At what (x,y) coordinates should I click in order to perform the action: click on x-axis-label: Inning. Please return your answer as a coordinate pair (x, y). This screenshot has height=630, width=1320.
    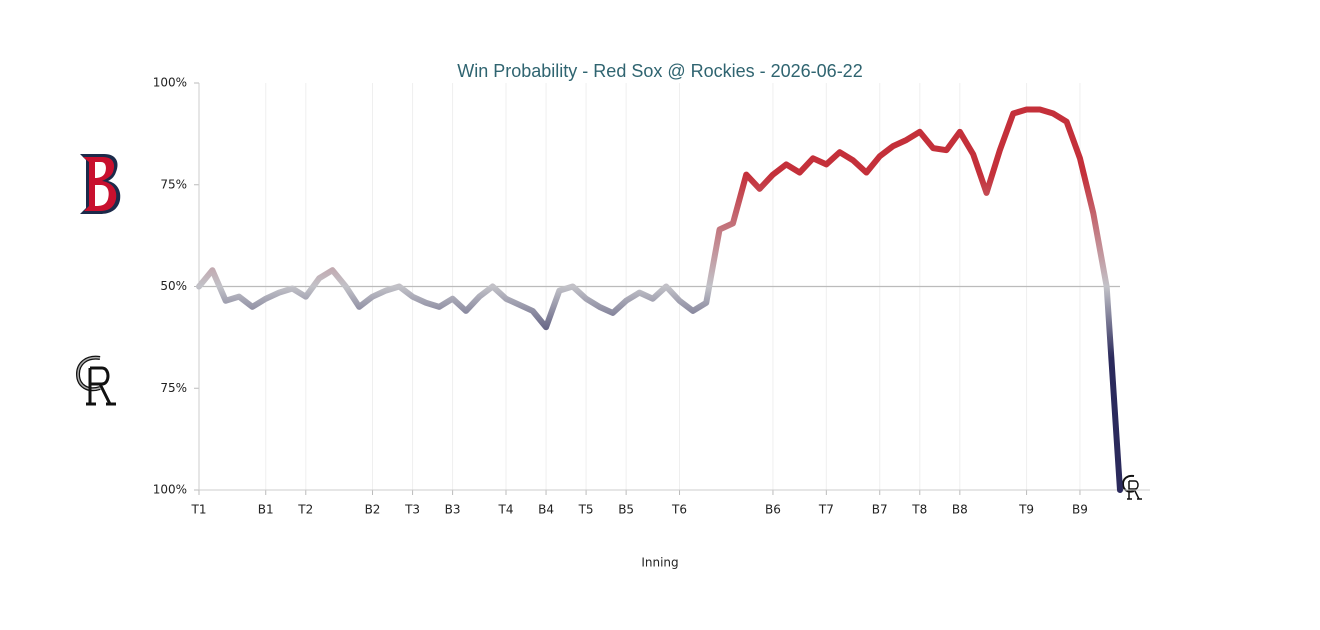
    Looking at the image, I should click on (659, 563).